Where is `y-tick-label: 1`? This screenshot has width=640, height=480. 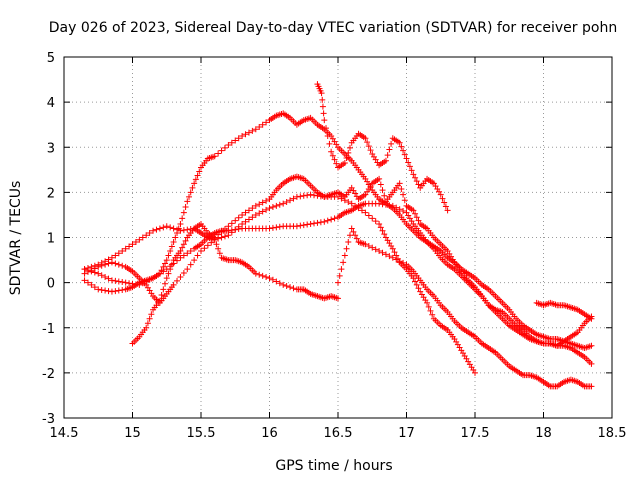
y-tick-label: 1 is located at coordinates (51, 239).